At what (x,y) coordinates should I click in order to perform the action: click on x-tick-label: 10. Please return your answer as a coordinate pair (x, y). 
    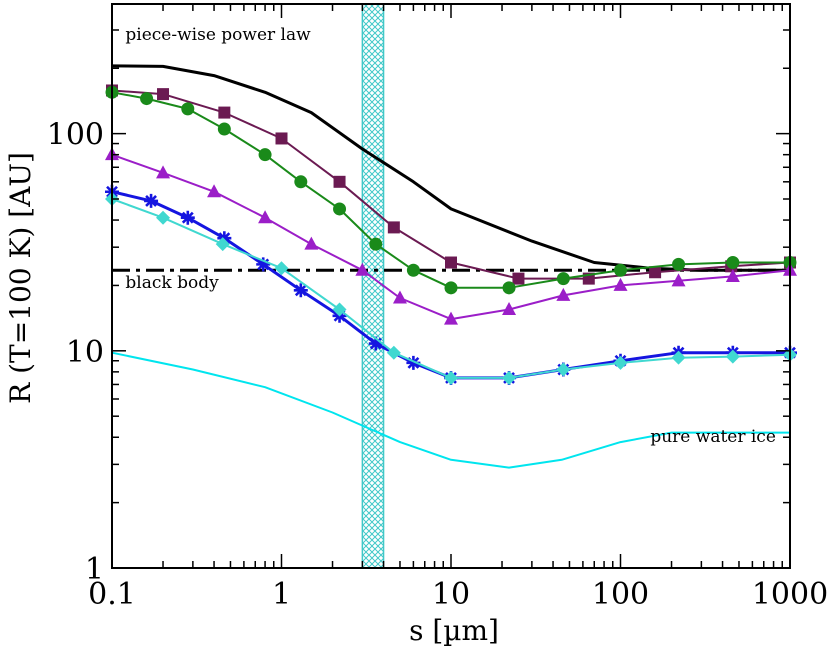
    Looking at the image, I should click on (451, 594).